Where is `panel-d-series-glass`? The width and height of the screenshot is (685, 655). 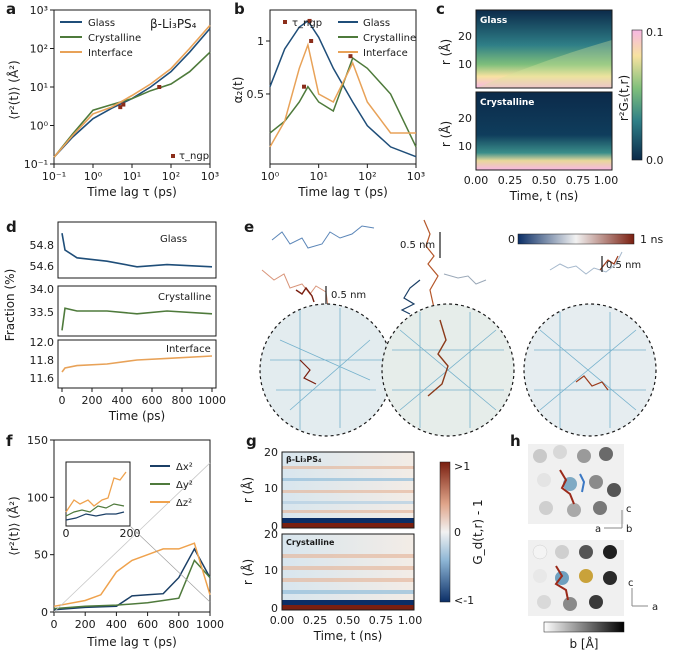
panel-d-series-glass is located at coordinates (137, 250).